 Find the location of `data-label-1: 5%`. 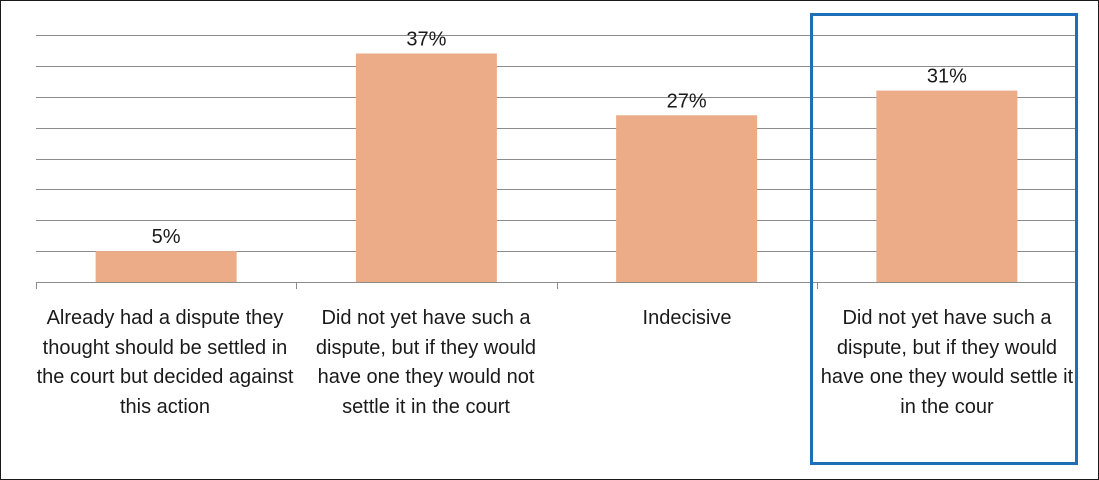

data-label-1: 5% is located at coordinates (166, 237).